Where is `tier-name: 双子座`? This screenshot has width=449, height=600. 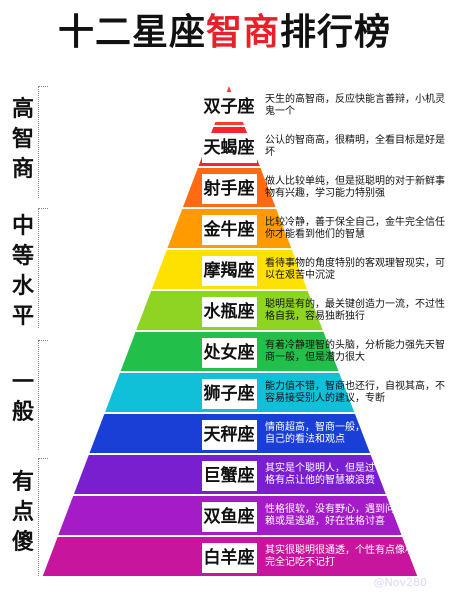
tier-name: 双子座 is located at coordinates (229, 106).